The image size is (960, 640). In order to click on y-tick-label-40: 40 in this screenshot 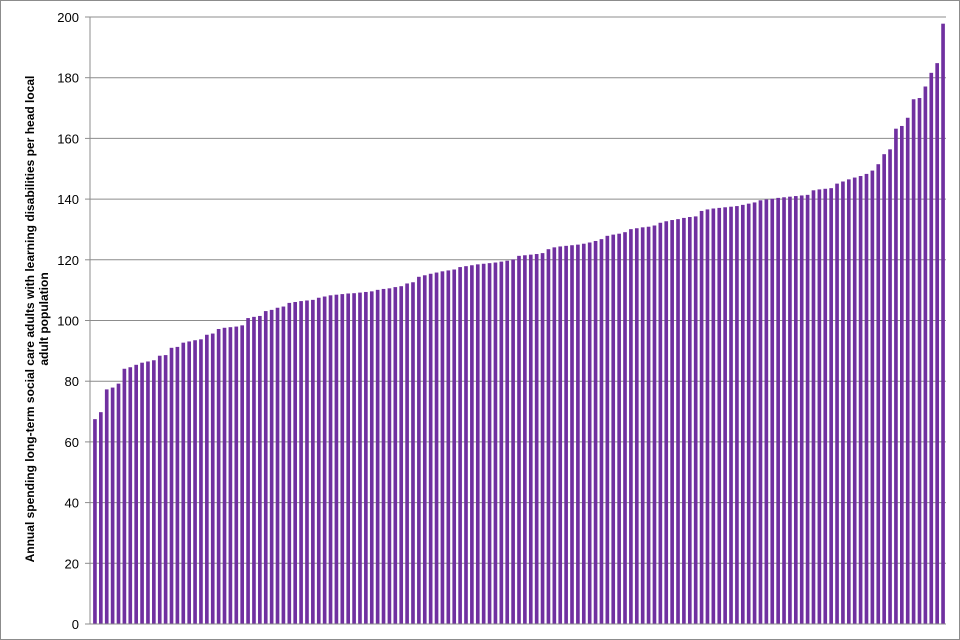, I will do `click(72, 503)`.